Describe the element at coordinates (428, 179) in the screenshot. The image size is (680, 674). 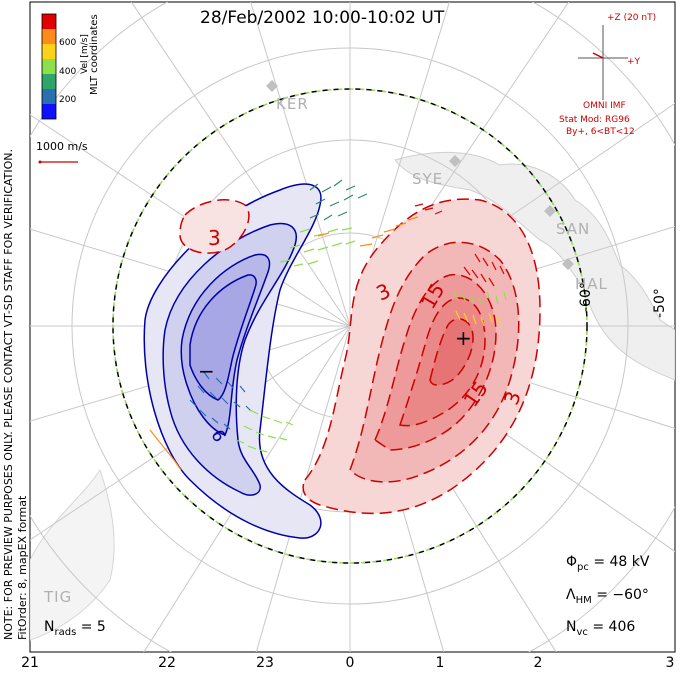
I see `station-sye: SYE` at that location.